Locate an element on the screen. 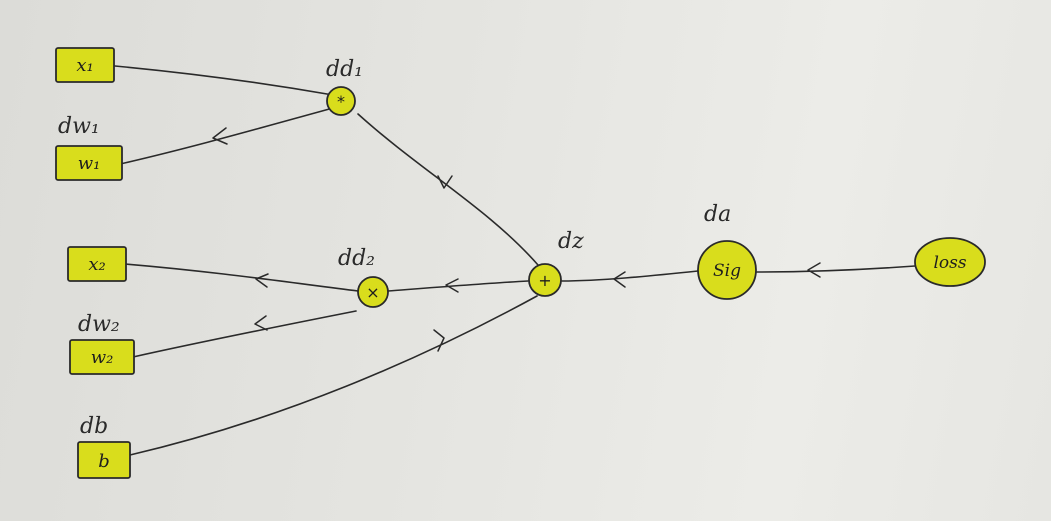 The height and width of the screenshot is (521, 1051). input-box-w2: w₂ is located at coordinates (102, 357).